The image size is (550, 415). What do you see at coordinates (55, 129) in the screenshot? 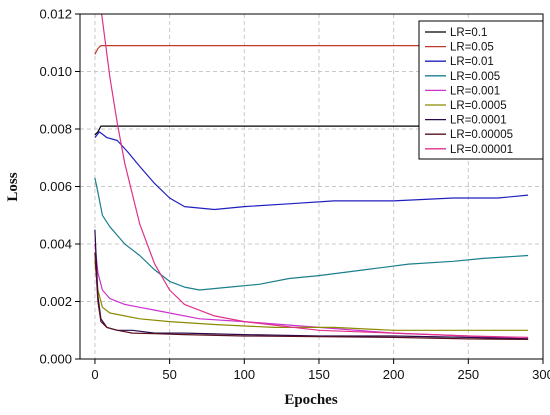
I see `y-tick-label: 0.008` at bounding box center [55, 129].